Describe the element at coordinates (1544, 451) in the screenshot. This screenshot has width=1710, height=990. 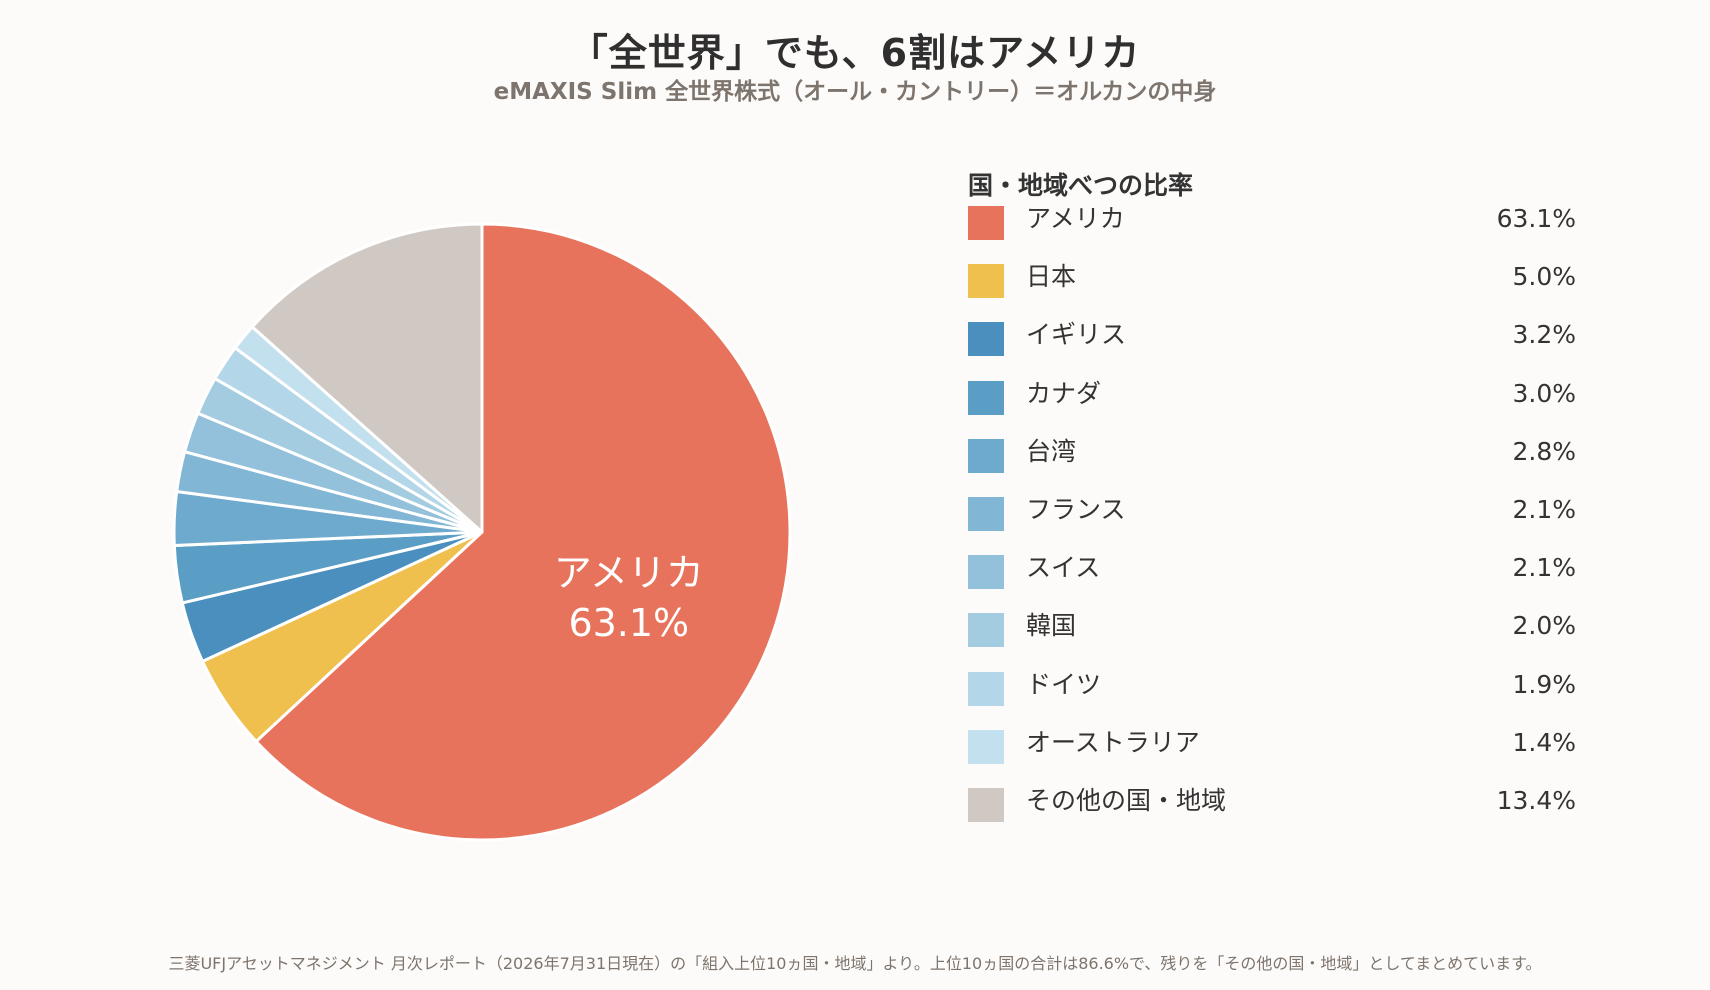
I see `legend-value: 2.8%` at that location.